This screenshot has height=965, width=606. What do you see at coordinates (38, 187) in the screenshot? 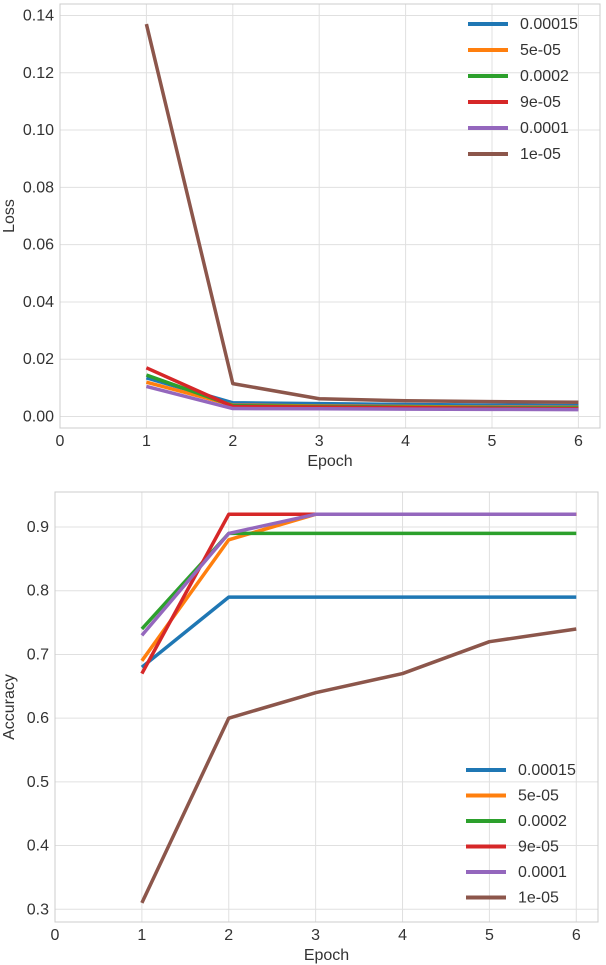
I see `y-tick-label: 0.08` at bounding box center [38, 187].